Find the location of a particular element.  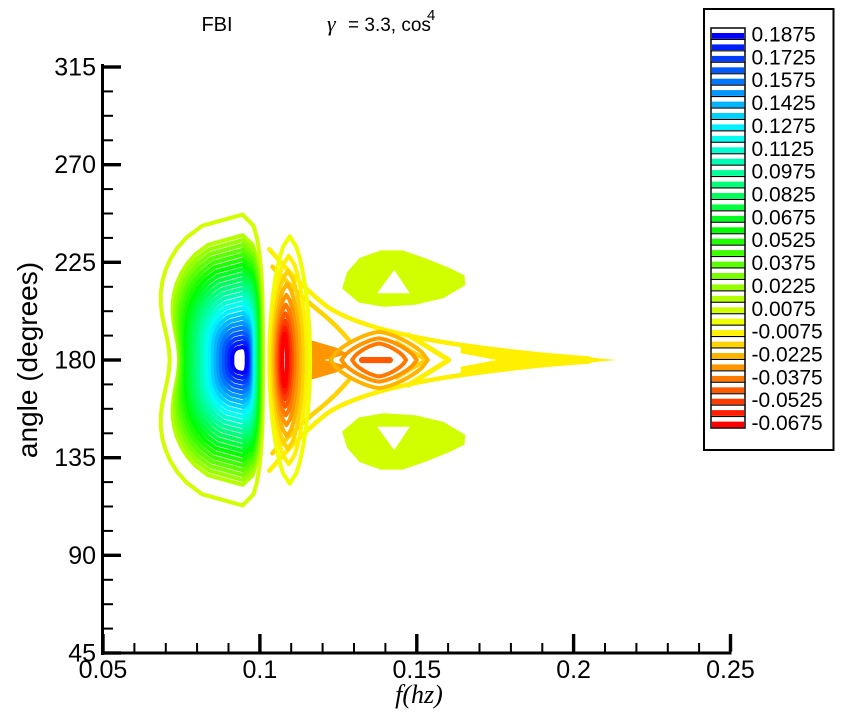

x-tick-label: 0.25 is located at coordinates (730, 670).